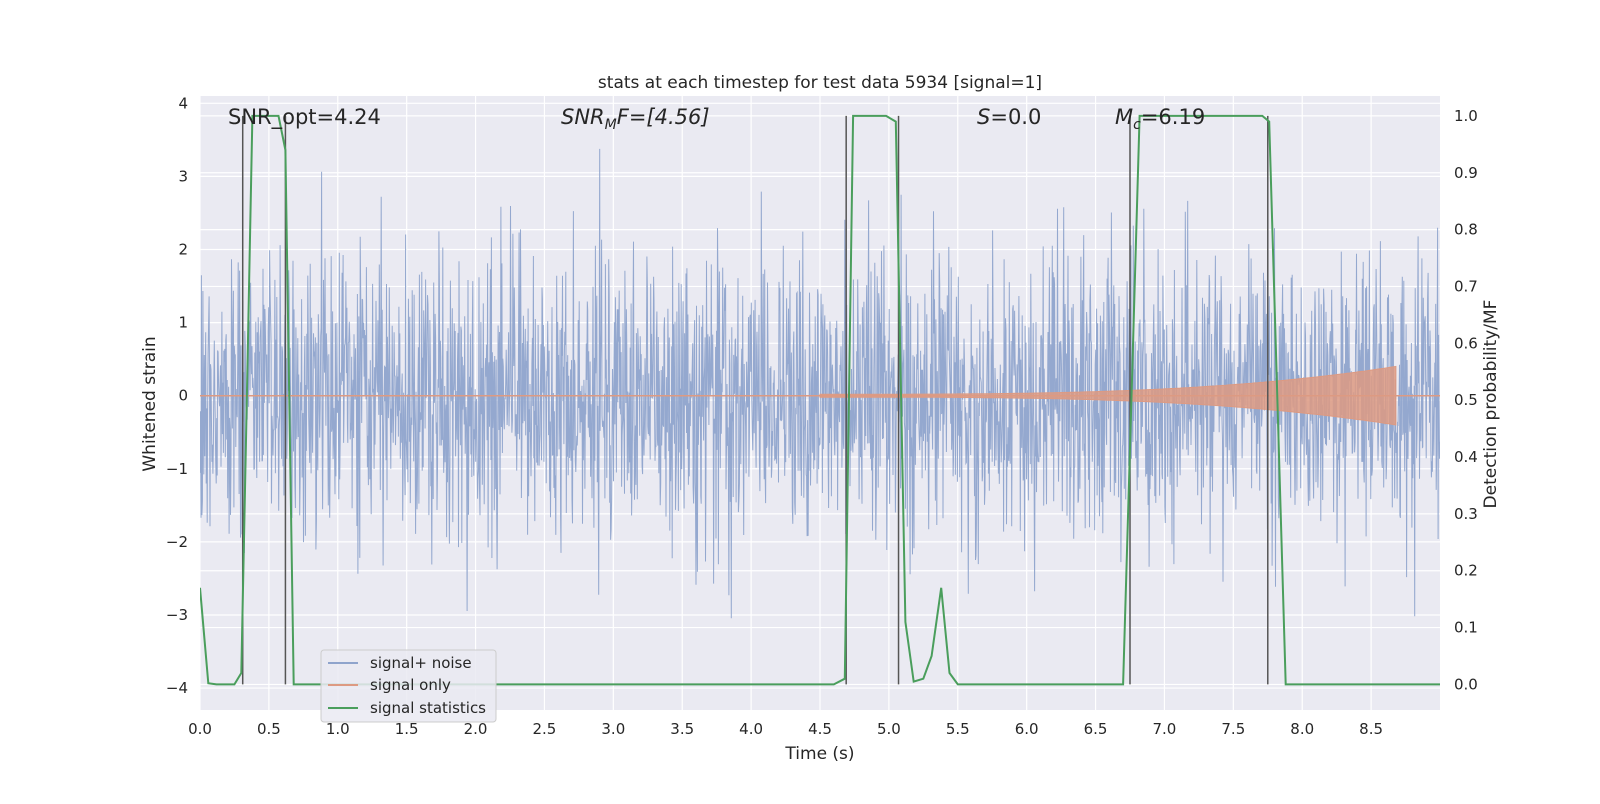 The image size is (1600, 804). I want to click on x-tick-label: 2.5, so click(545, 729).